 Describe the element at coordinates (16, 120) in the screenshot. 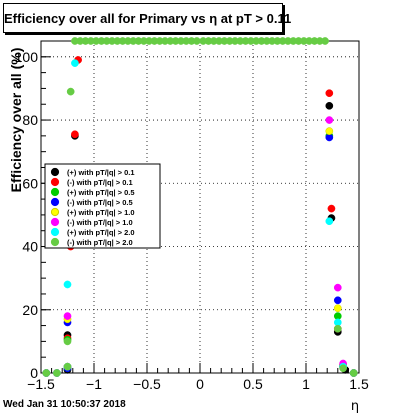

I see `y-axis-label: Efficiency over all (%)` at that location.